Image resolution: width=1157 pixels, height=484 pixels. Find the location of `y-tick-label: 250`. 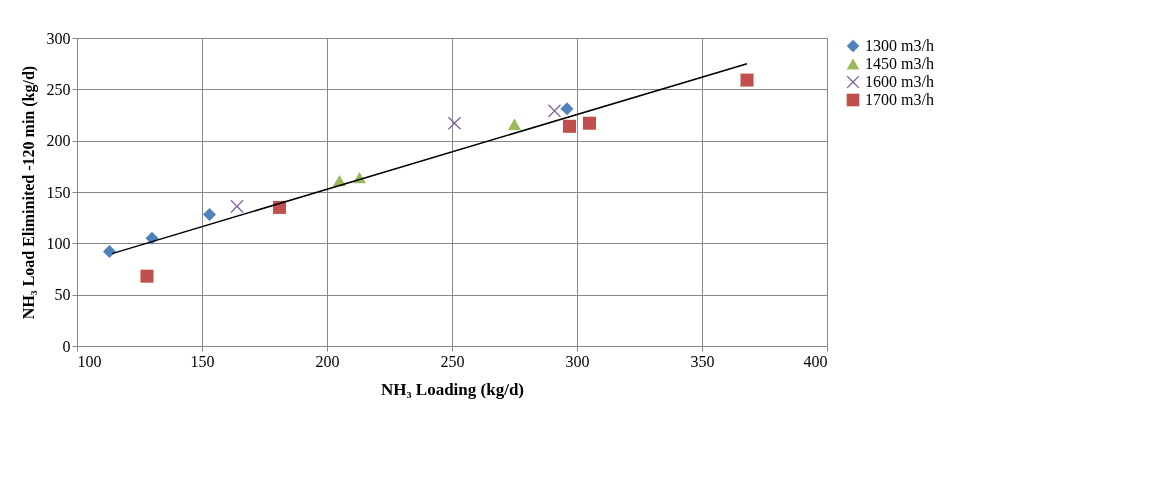

y-tick-label: 250 is located at coordinates (58, 89).